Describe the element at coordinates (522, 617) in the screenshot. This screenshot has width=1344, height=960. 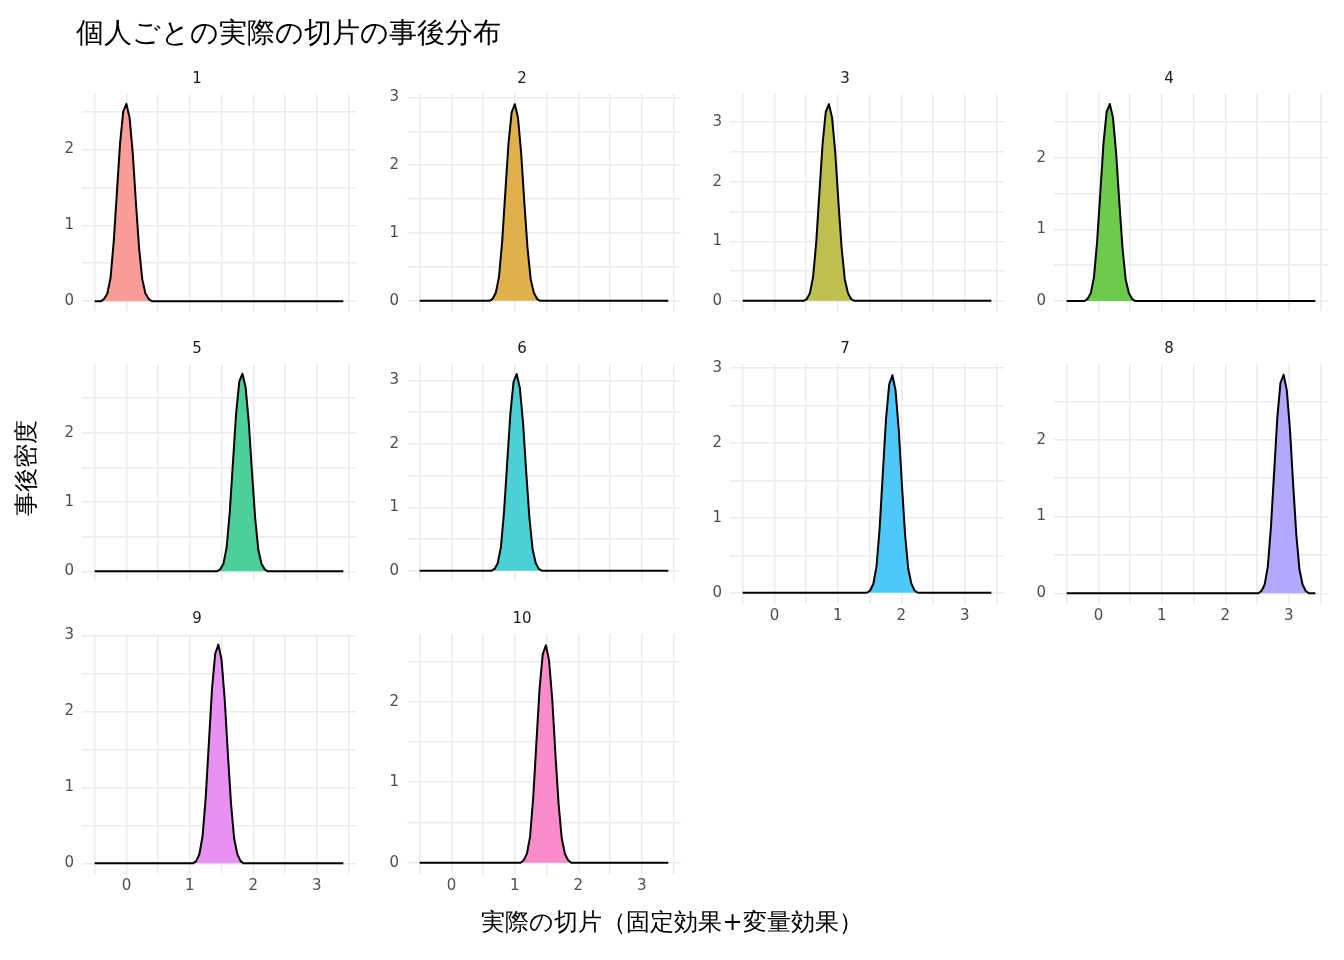
I see `chart-title: 10` at that location.